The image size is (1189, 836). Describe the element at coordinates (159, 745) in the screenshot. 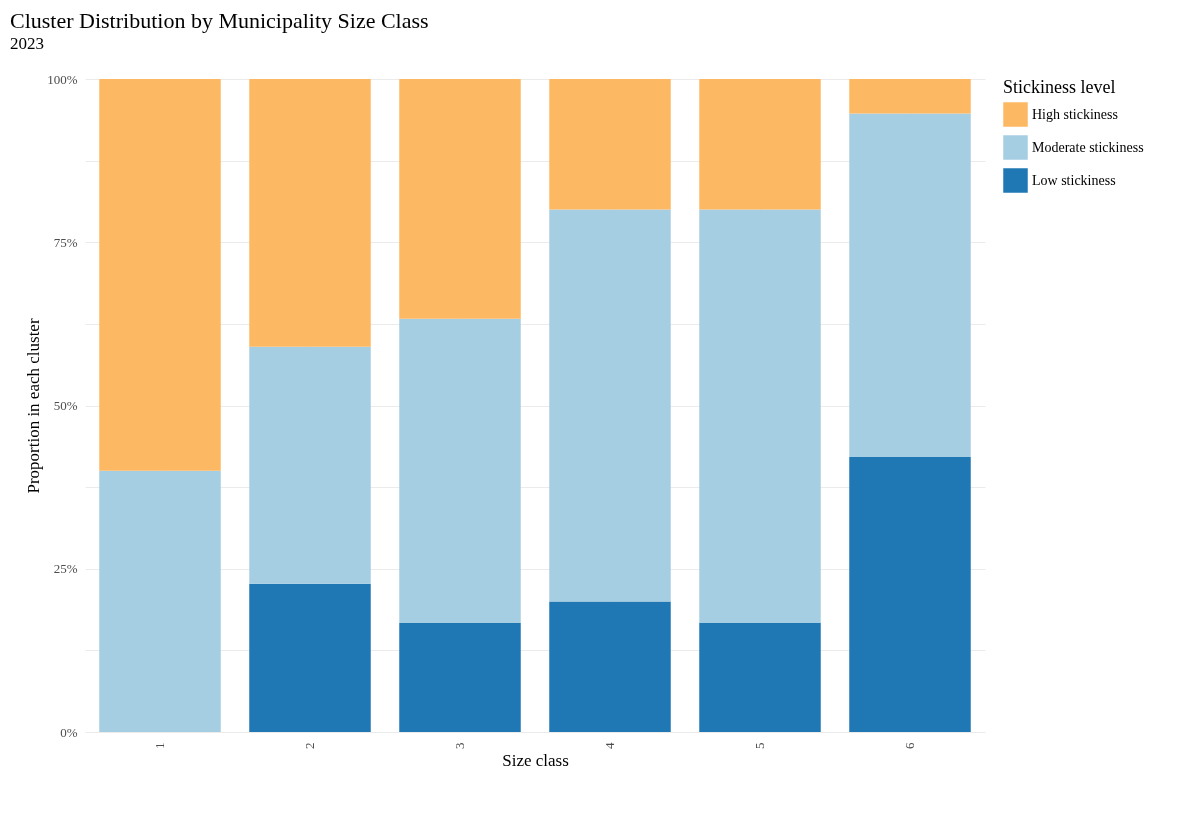

I see `x-tick-label: 1` at that location.